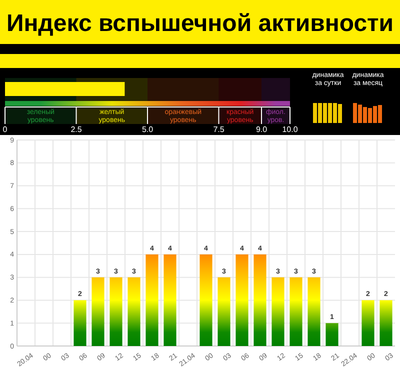  What do you see at coordinates (5, 129) in the screenshot?
I see `x-tick-label: 0` at bounding box center [5, 129].